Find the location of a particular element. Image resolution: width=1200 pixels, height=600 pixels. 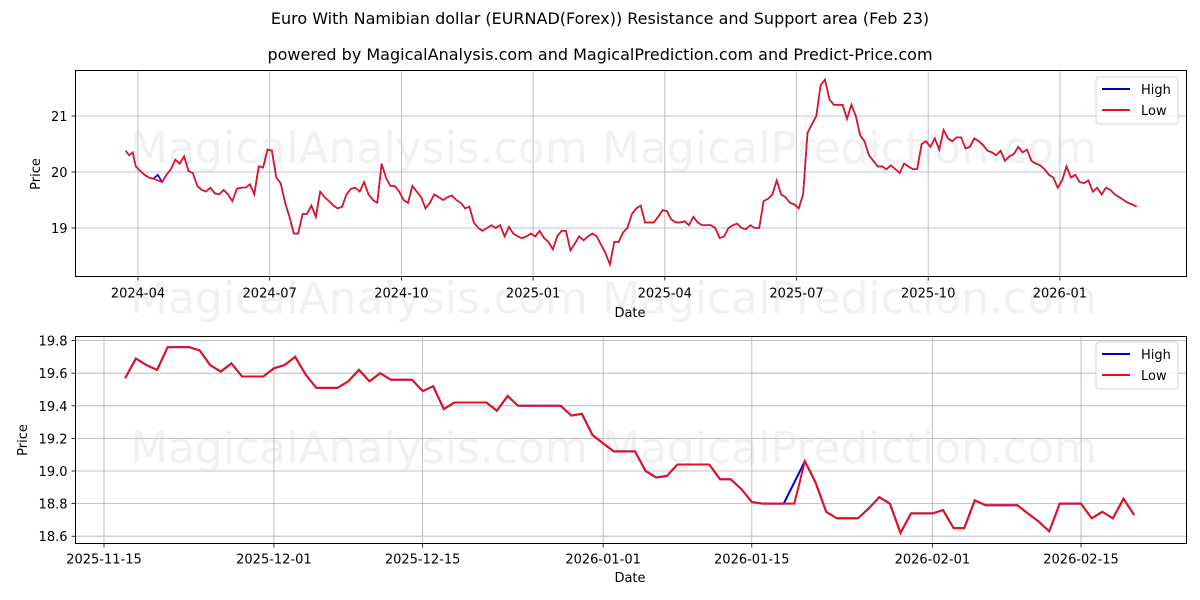

watermark-prediction-top: MagicalPrediction.com is located at coordinates (849, 148).